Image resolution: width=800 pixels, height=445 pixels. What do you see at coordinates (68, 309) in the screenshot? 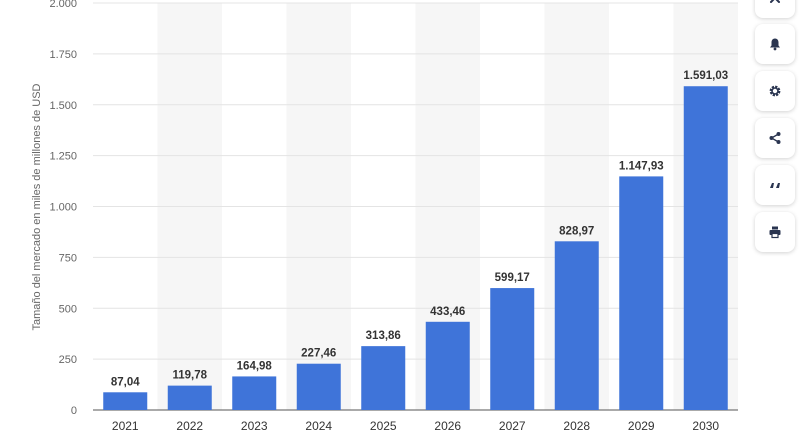
I see `y-tick-label: 500` at bounding box center [68, 309].